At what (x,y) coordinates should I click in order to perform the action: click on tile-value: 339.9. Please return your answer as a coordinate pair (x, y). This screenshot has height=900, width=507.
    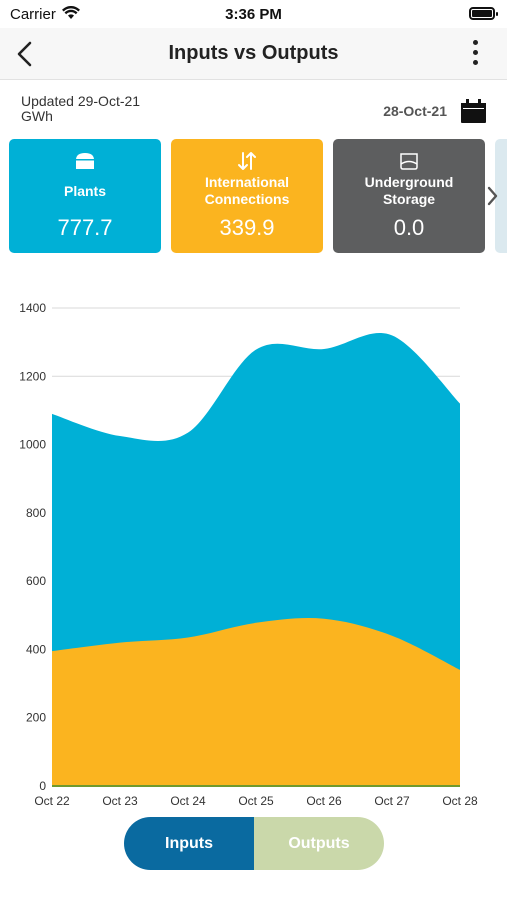
    Looking at the image, I should click on (247, 227).